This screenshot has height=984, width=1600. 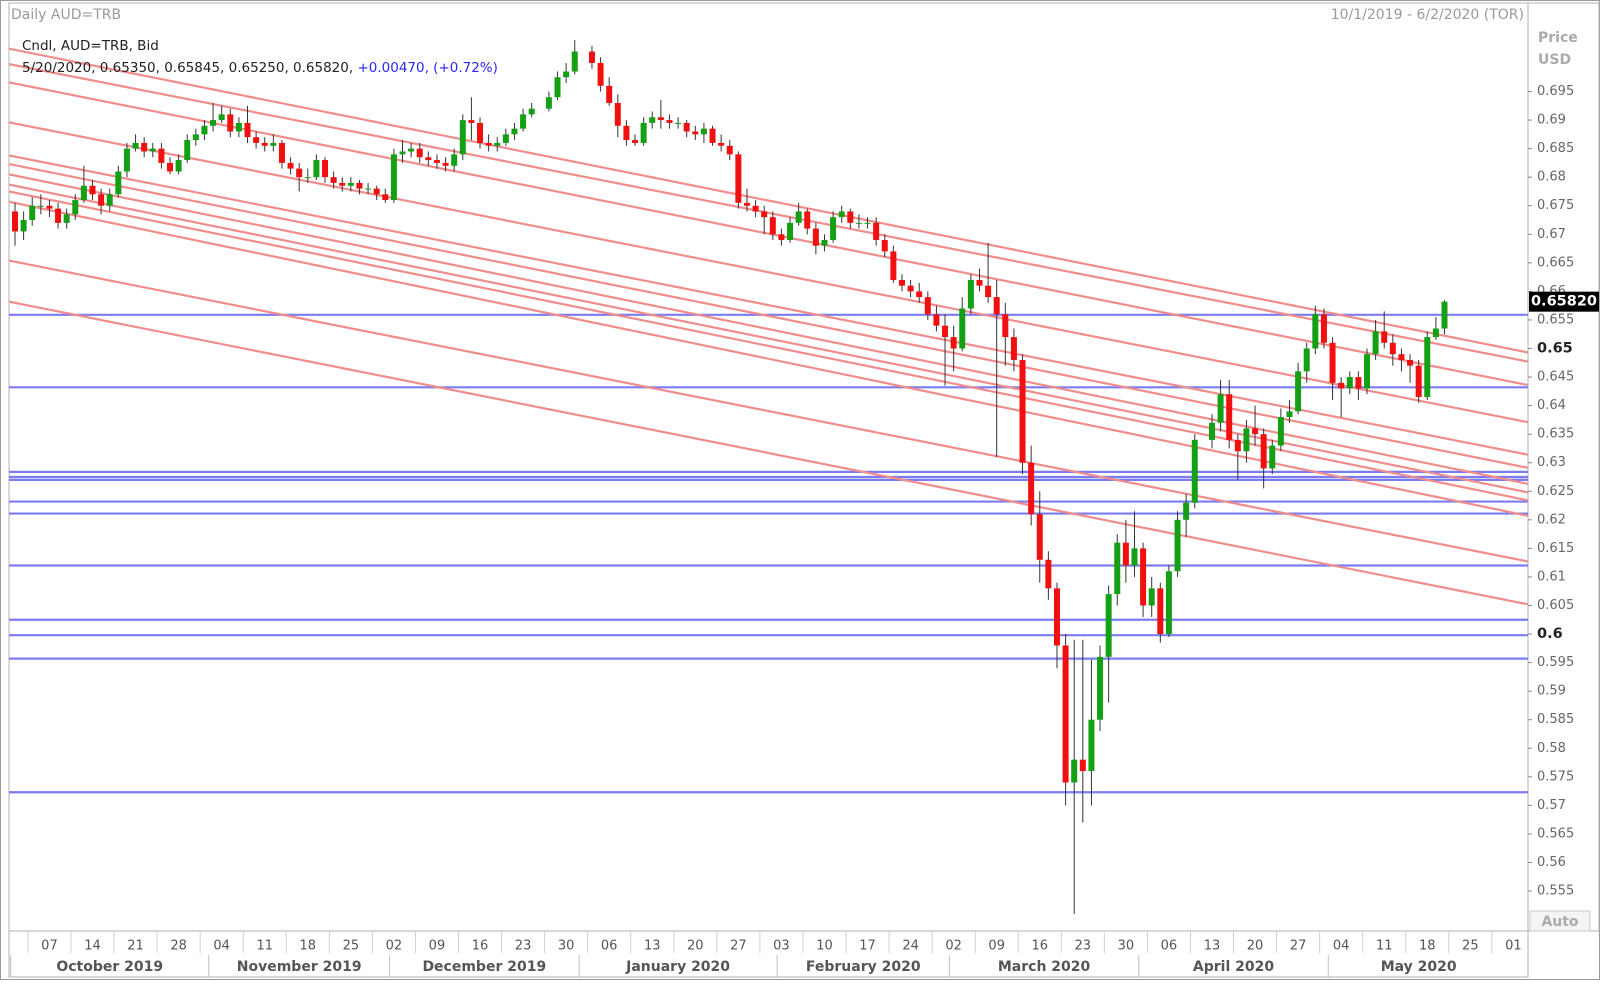 I want to click on auto-button-label: Auto, so click(x=1559, y=922).